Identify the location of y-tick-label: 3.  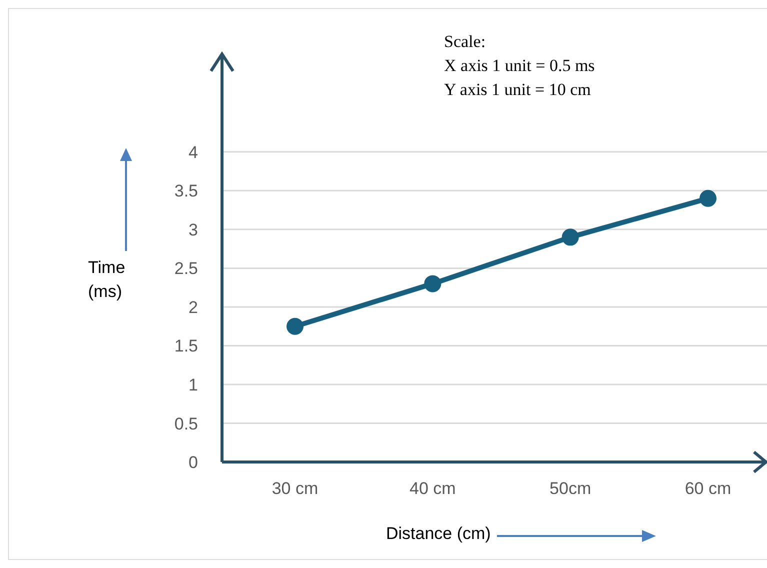
(193, 230).